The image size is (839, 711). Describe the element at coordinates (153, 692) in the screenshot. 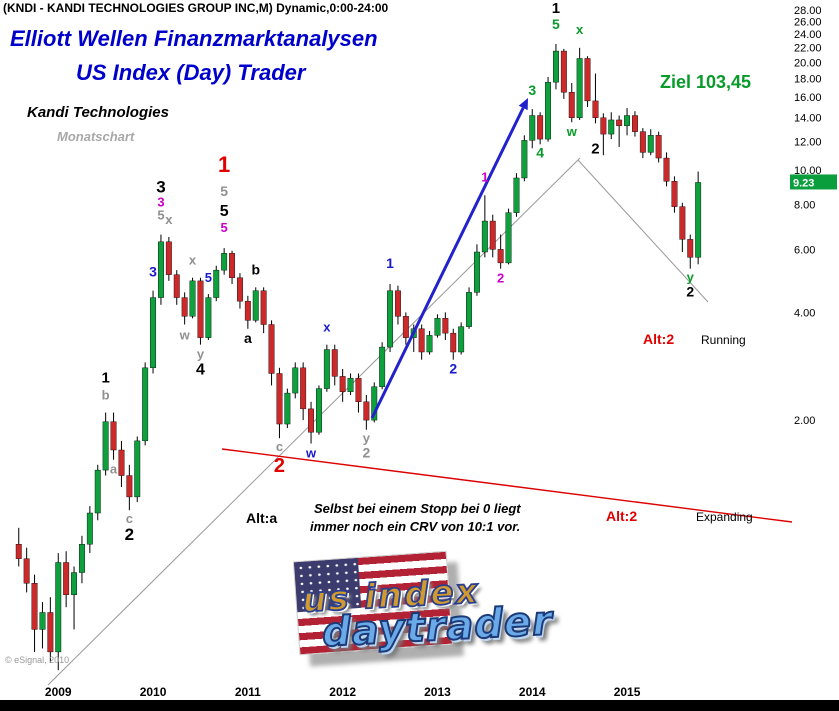

I see `year-axis-label: 2010` at that location.